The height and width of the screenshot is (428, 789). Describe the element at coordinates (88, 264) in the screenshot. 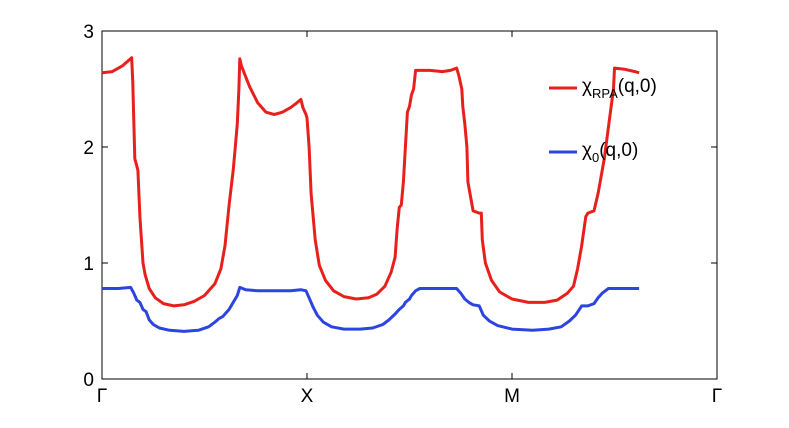

I see `y-tick-label-1: 1` at that location.